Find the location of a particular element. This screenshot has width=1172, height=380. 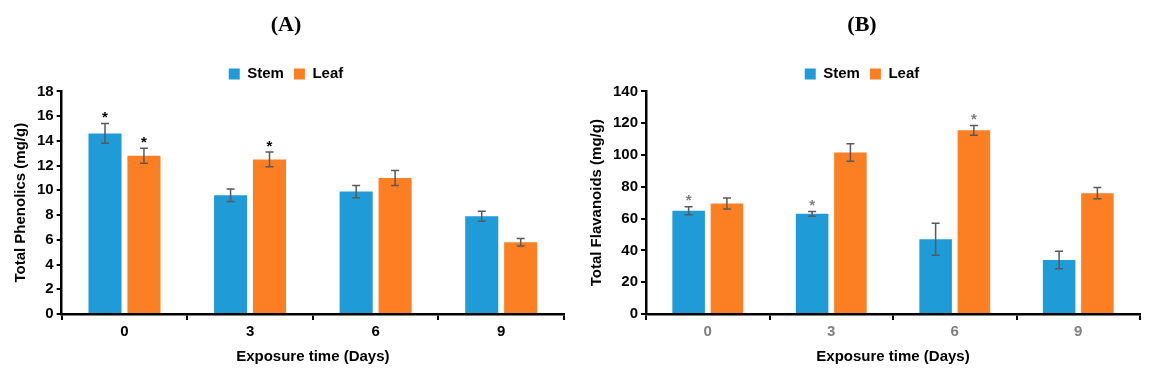

y-tick-label: 2 is located at coordinates (49, 288).